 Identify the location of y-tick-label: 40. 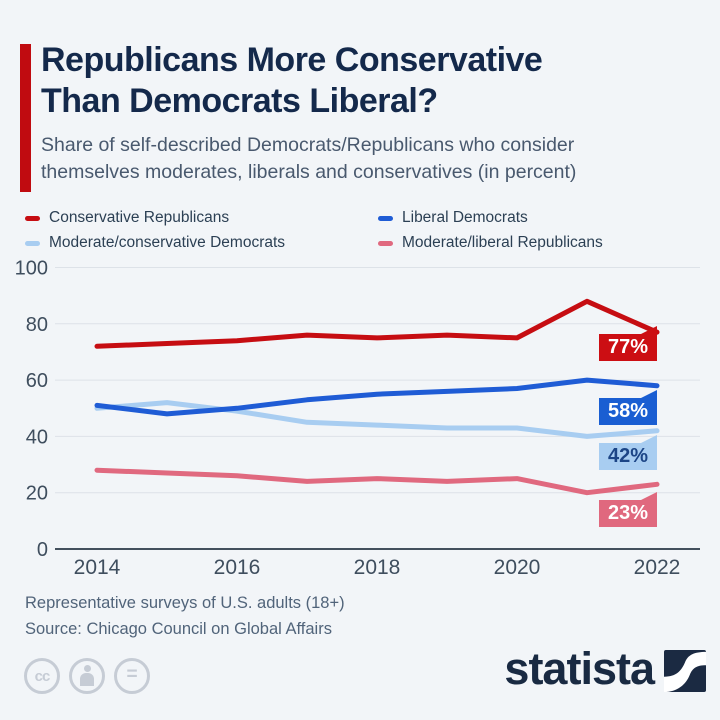
(37, 437).